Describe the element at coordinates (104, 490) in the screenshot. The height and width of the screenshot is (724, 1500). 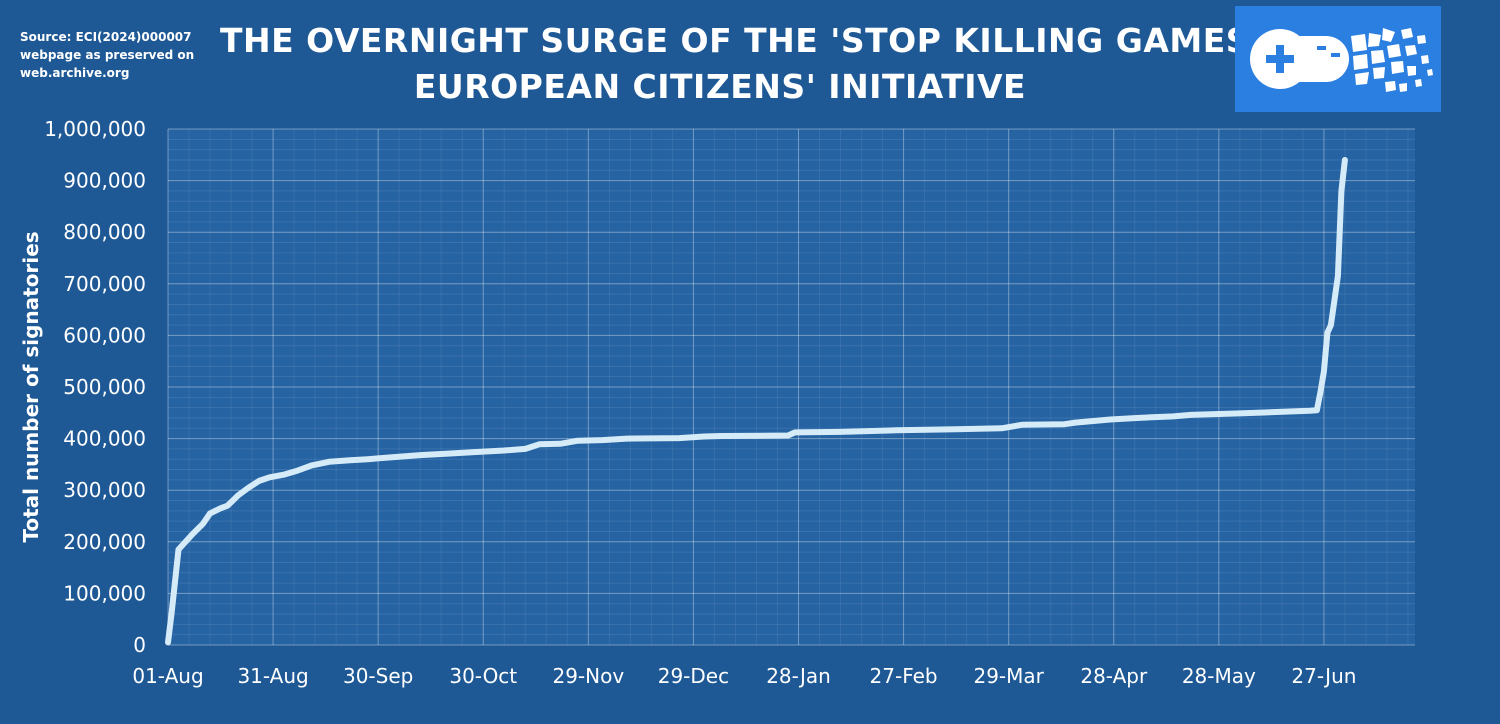
I see `y-tick-label: 300,000` at that location.